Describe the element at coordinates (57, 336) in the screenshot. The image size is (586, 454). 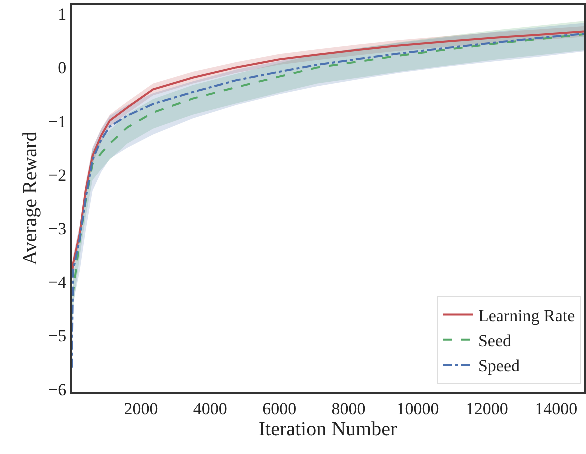
I see `y-tick-label: −5` at that location.